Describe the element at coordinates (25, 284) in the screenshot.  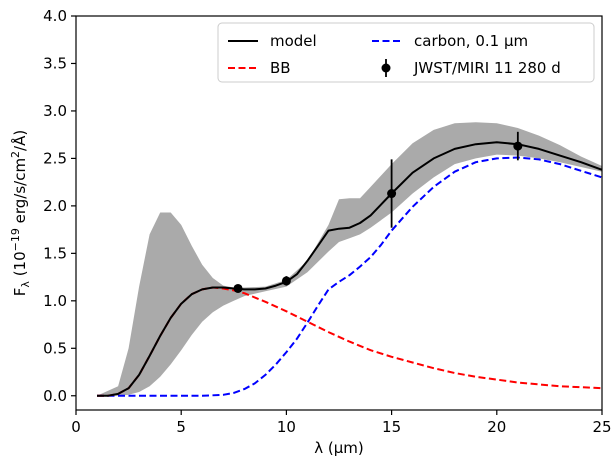
I see `y-axis-label-part: λ` at that location.